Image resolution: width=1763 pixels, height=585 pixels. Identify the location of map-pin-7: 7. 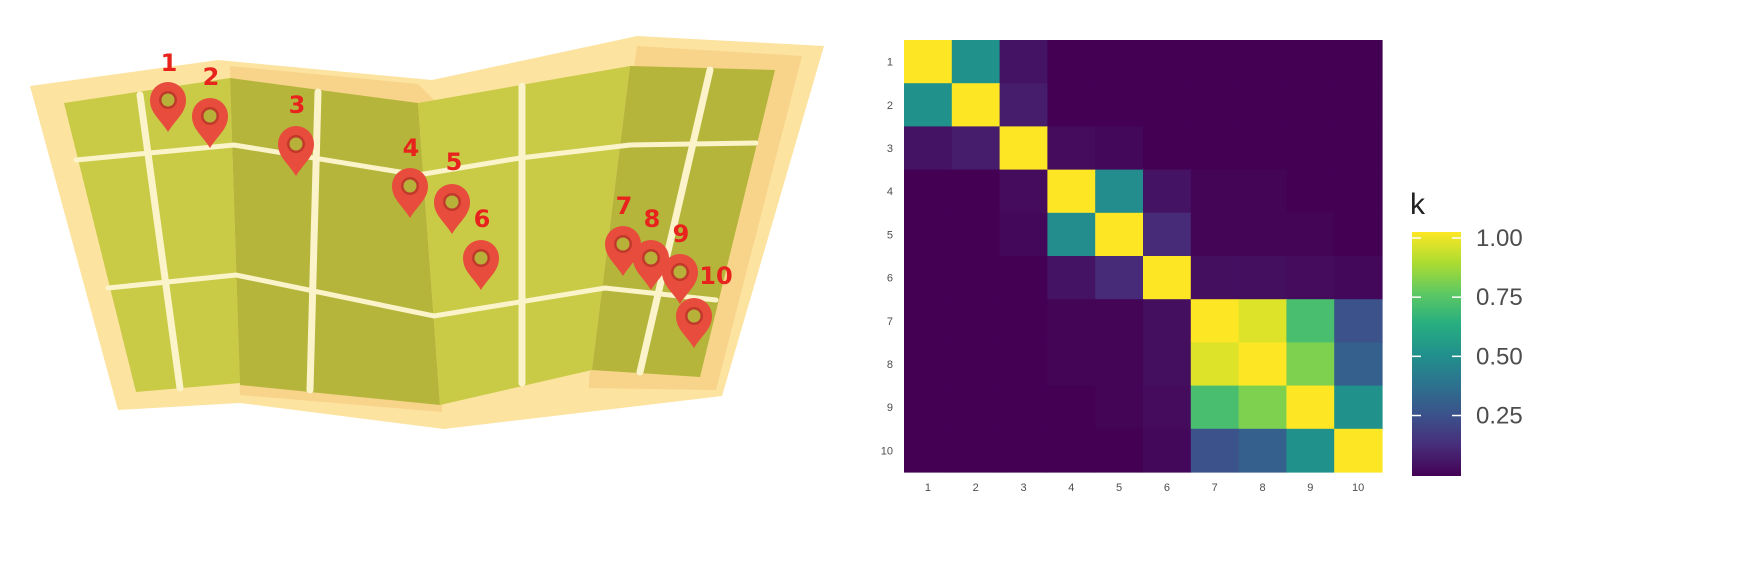
(623, 234).